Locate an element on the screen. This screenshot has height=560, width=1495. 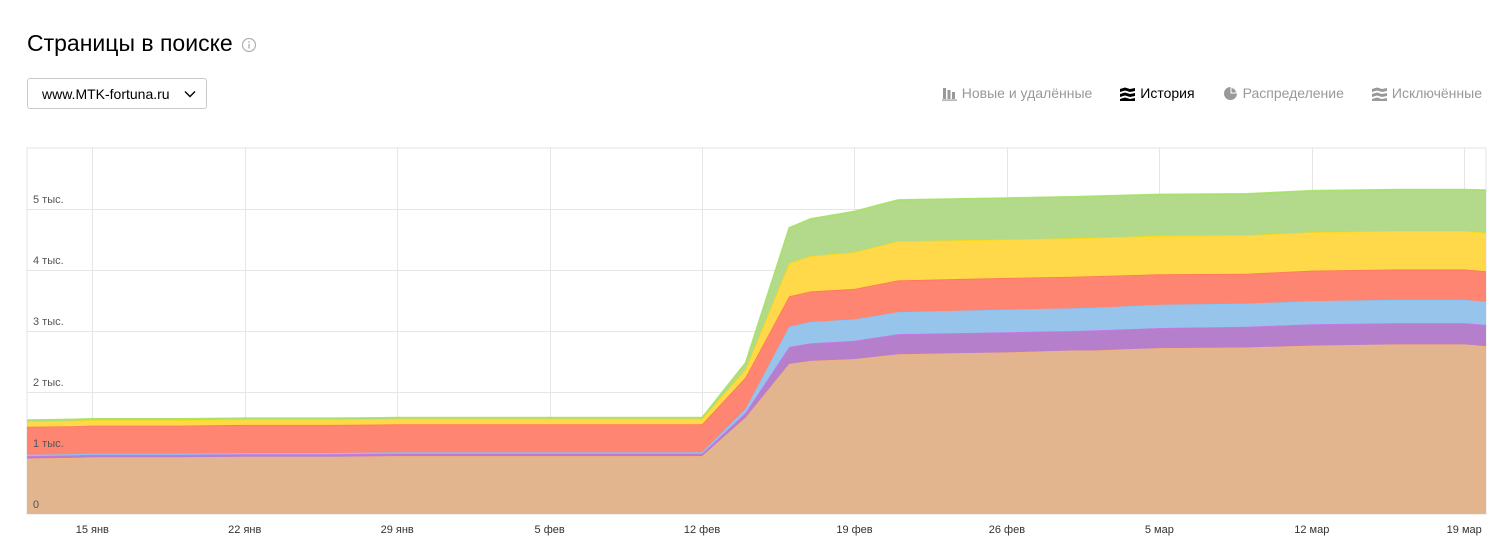
tab-label: Исключённые is located at coordinates (1436, 93).